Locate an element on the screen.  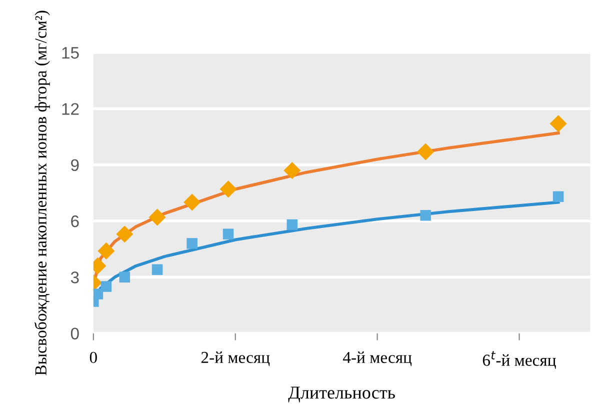
y-tick-label: 3 is located at coordinates (74, 278).